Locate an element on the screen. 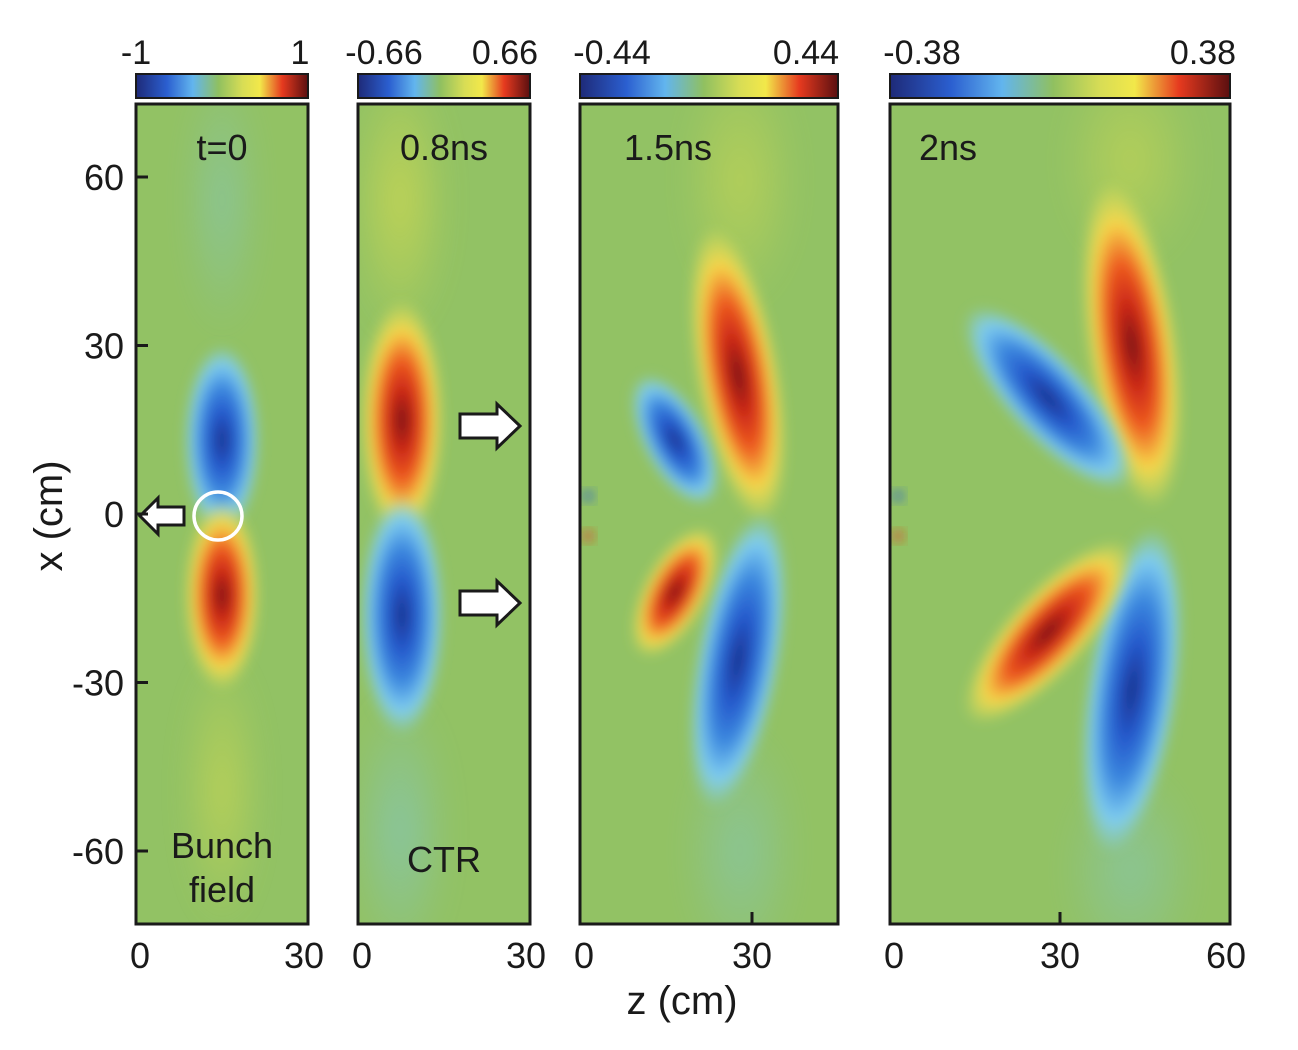 This screenshot has height=1050, width=1298. colorbar-t0: -1 1 is located at coordinates (215, 66).